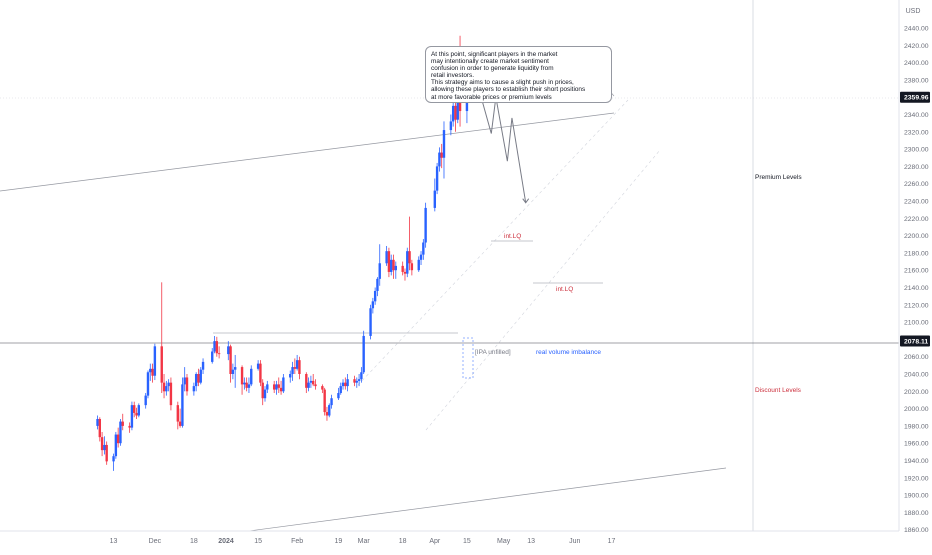 Image resolution: width=932 pixels, height=555 pixels. I want to click on price-marker-label-1: 2359.96, so click(916, 98).